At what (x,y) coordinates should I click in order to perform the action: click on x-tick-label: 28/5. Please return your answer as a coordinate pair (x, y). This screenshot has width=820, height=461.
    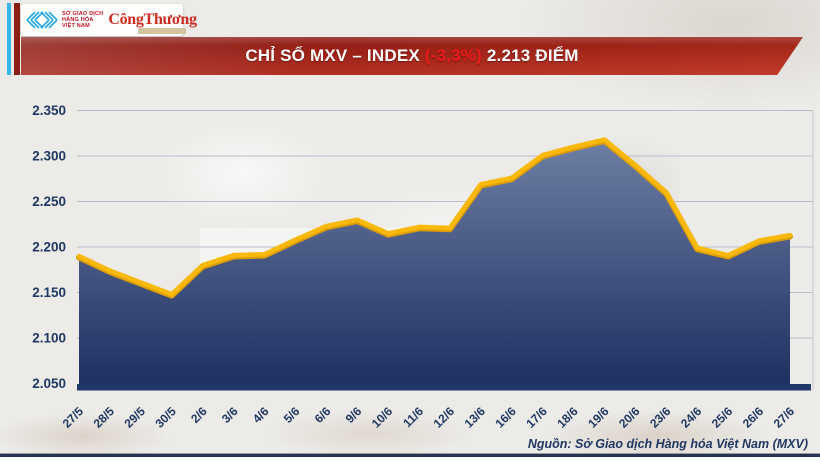
    Looking at the image, I should click on (104, 417).